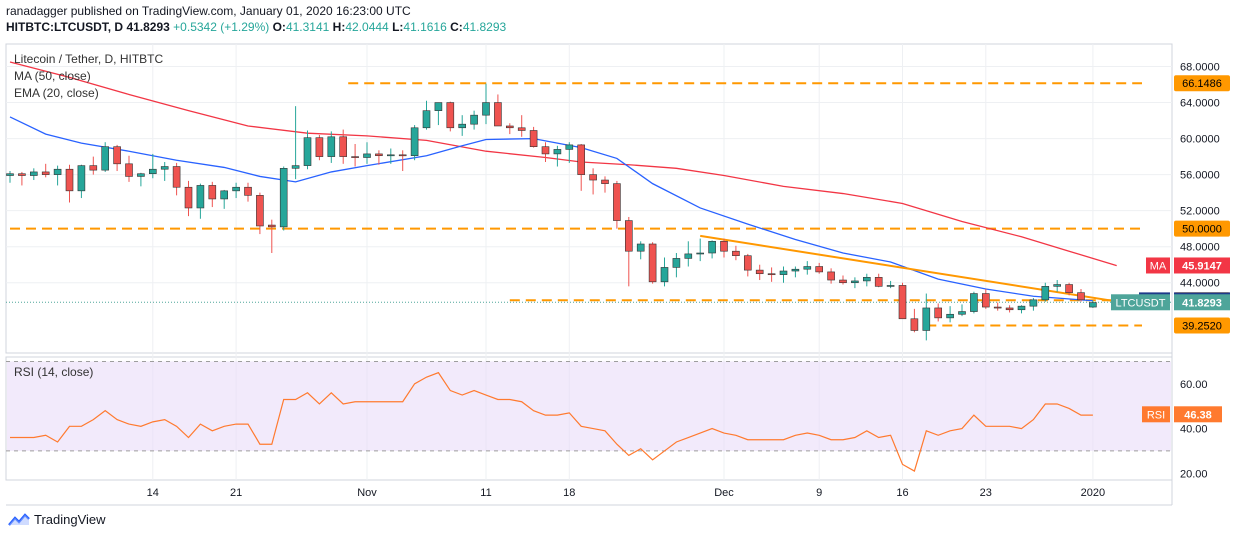 The image size is (1234, 540). What do you see at coordinates (724, 493) in the screenshot?
I see `time-tick-label: Dec` at bounding box center [724, 493].